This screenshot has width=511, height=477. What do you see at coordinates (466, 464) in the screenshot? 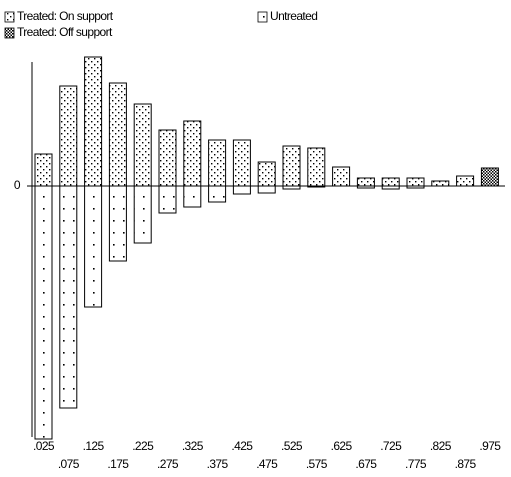
I see `x-tick-label: .875` at bounding box center [466, 464].